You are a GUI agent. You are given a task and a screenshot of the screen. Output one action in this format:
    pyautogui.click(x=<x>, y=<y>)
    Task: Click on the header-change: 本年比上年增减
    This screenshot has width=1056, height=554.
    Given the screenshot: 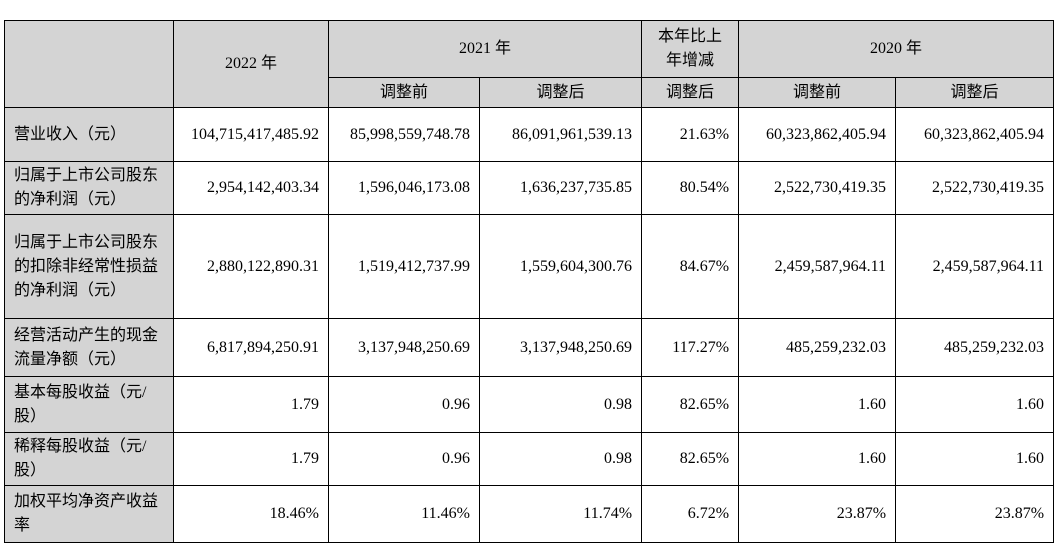 What is the action you would take?
    pyautogui.click(x=690, y=49)
    